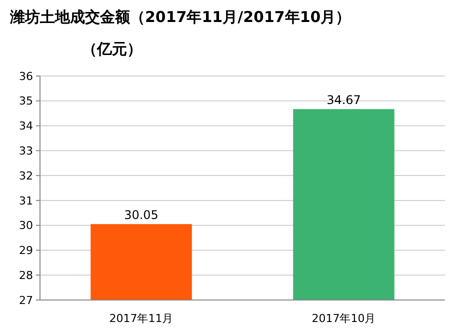  What do you see at coordinates (26, 275) in the screenshot?
I see `y-tick-label: 28` at bounding box center [26, 275].